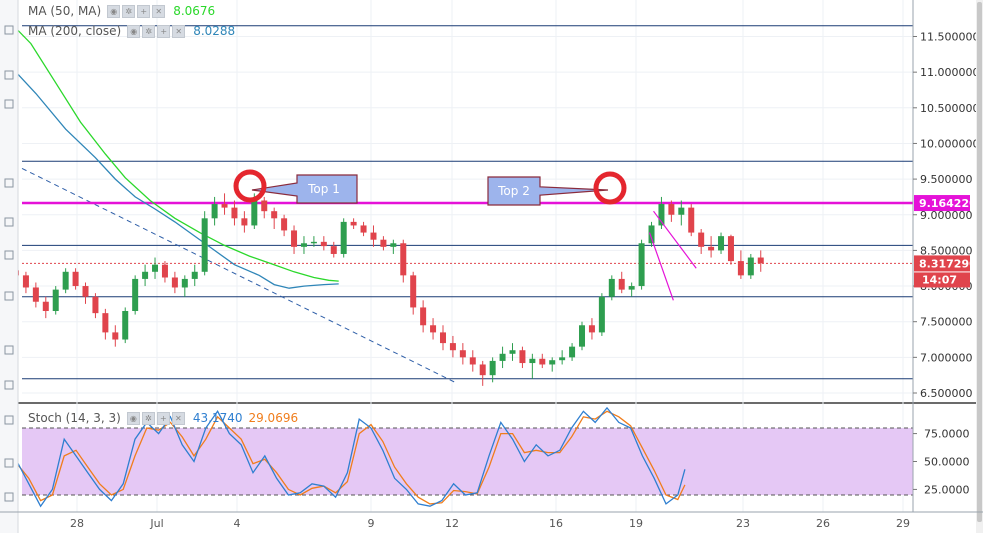 The width and height of the screenshot is (983, 533). What do you see at coordinates (273, 418) in the screenshot?
I see `stoch-d-value: 29.0696` at bounding box center [273, 418].